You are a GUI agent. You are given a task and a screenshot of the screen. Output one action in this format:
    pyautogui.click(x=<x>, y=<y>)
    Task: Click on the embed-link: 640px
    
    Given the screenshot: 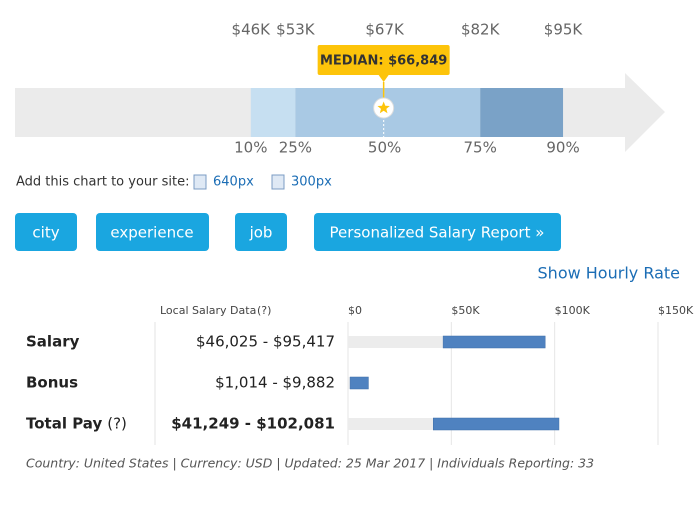 What is the action you would take?
    pyautogui.click(x=233, y=182)
    